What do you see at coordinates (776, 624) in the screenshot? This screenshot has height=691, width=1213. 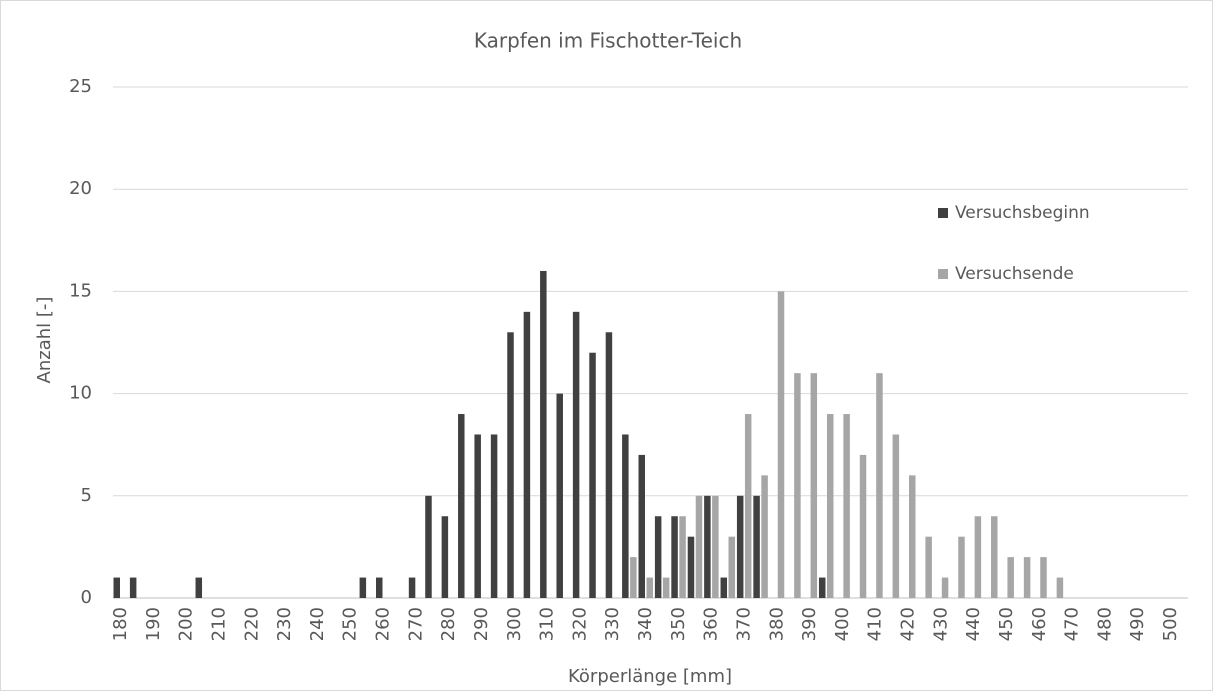 I see `x-tick-label: 380` at bounding box center [776, 624].